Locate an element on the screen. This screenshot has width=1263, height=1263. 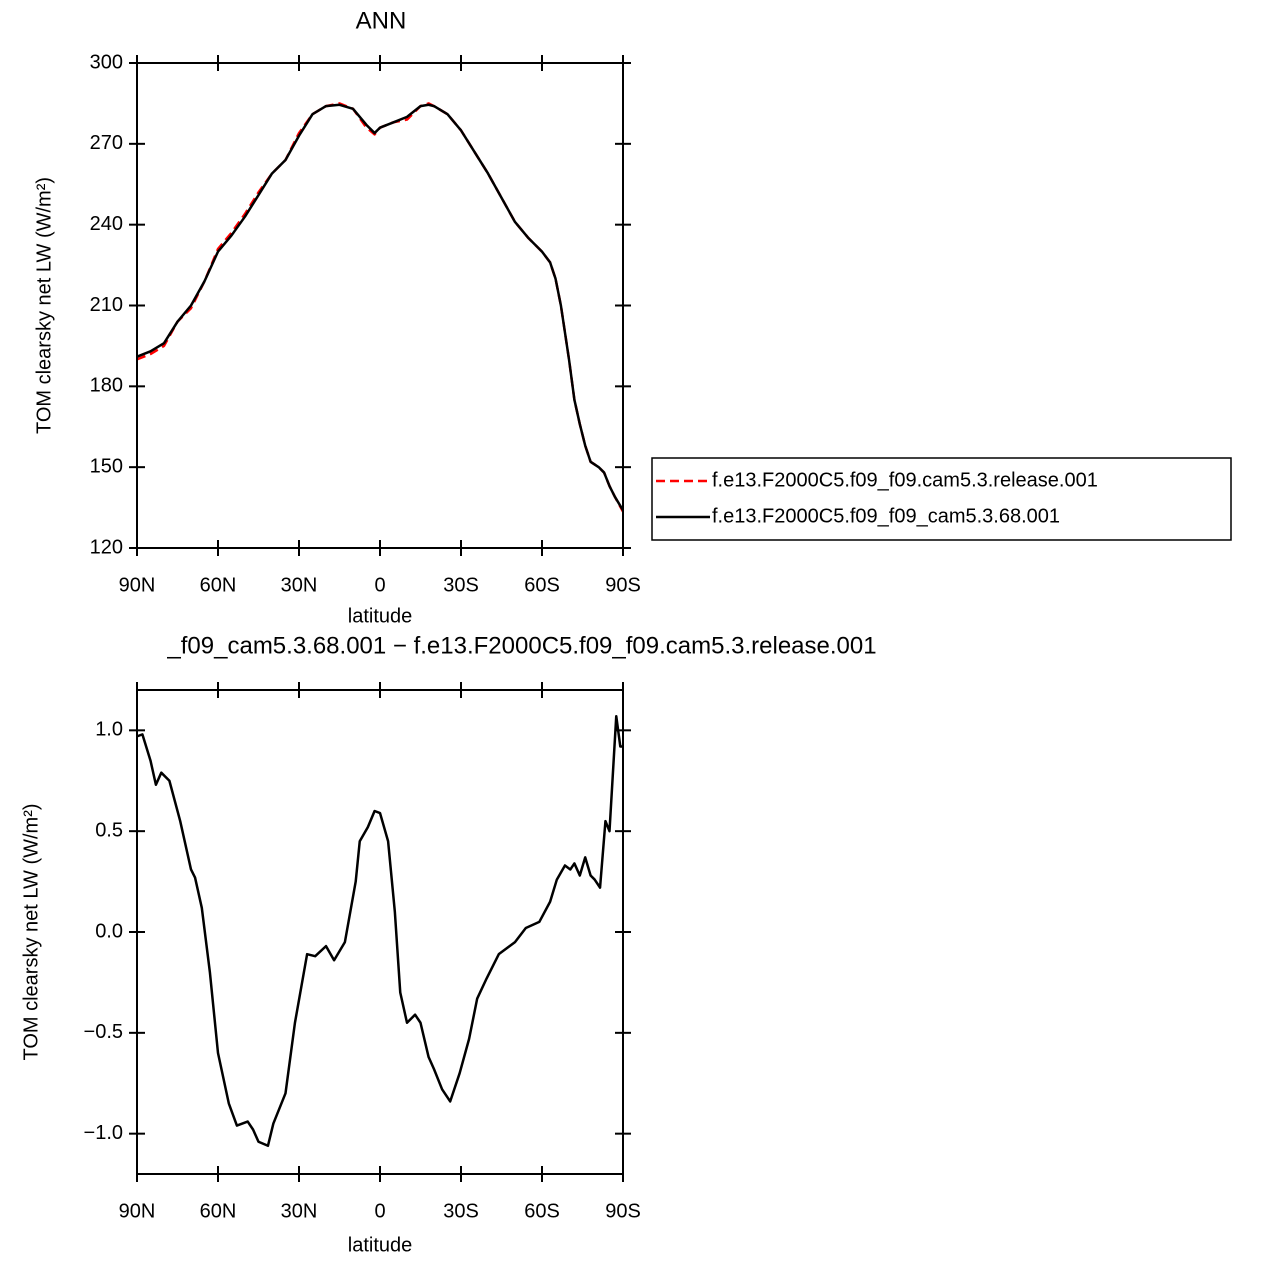
y-tick-label: 270 is located at coordinates (106, 143).